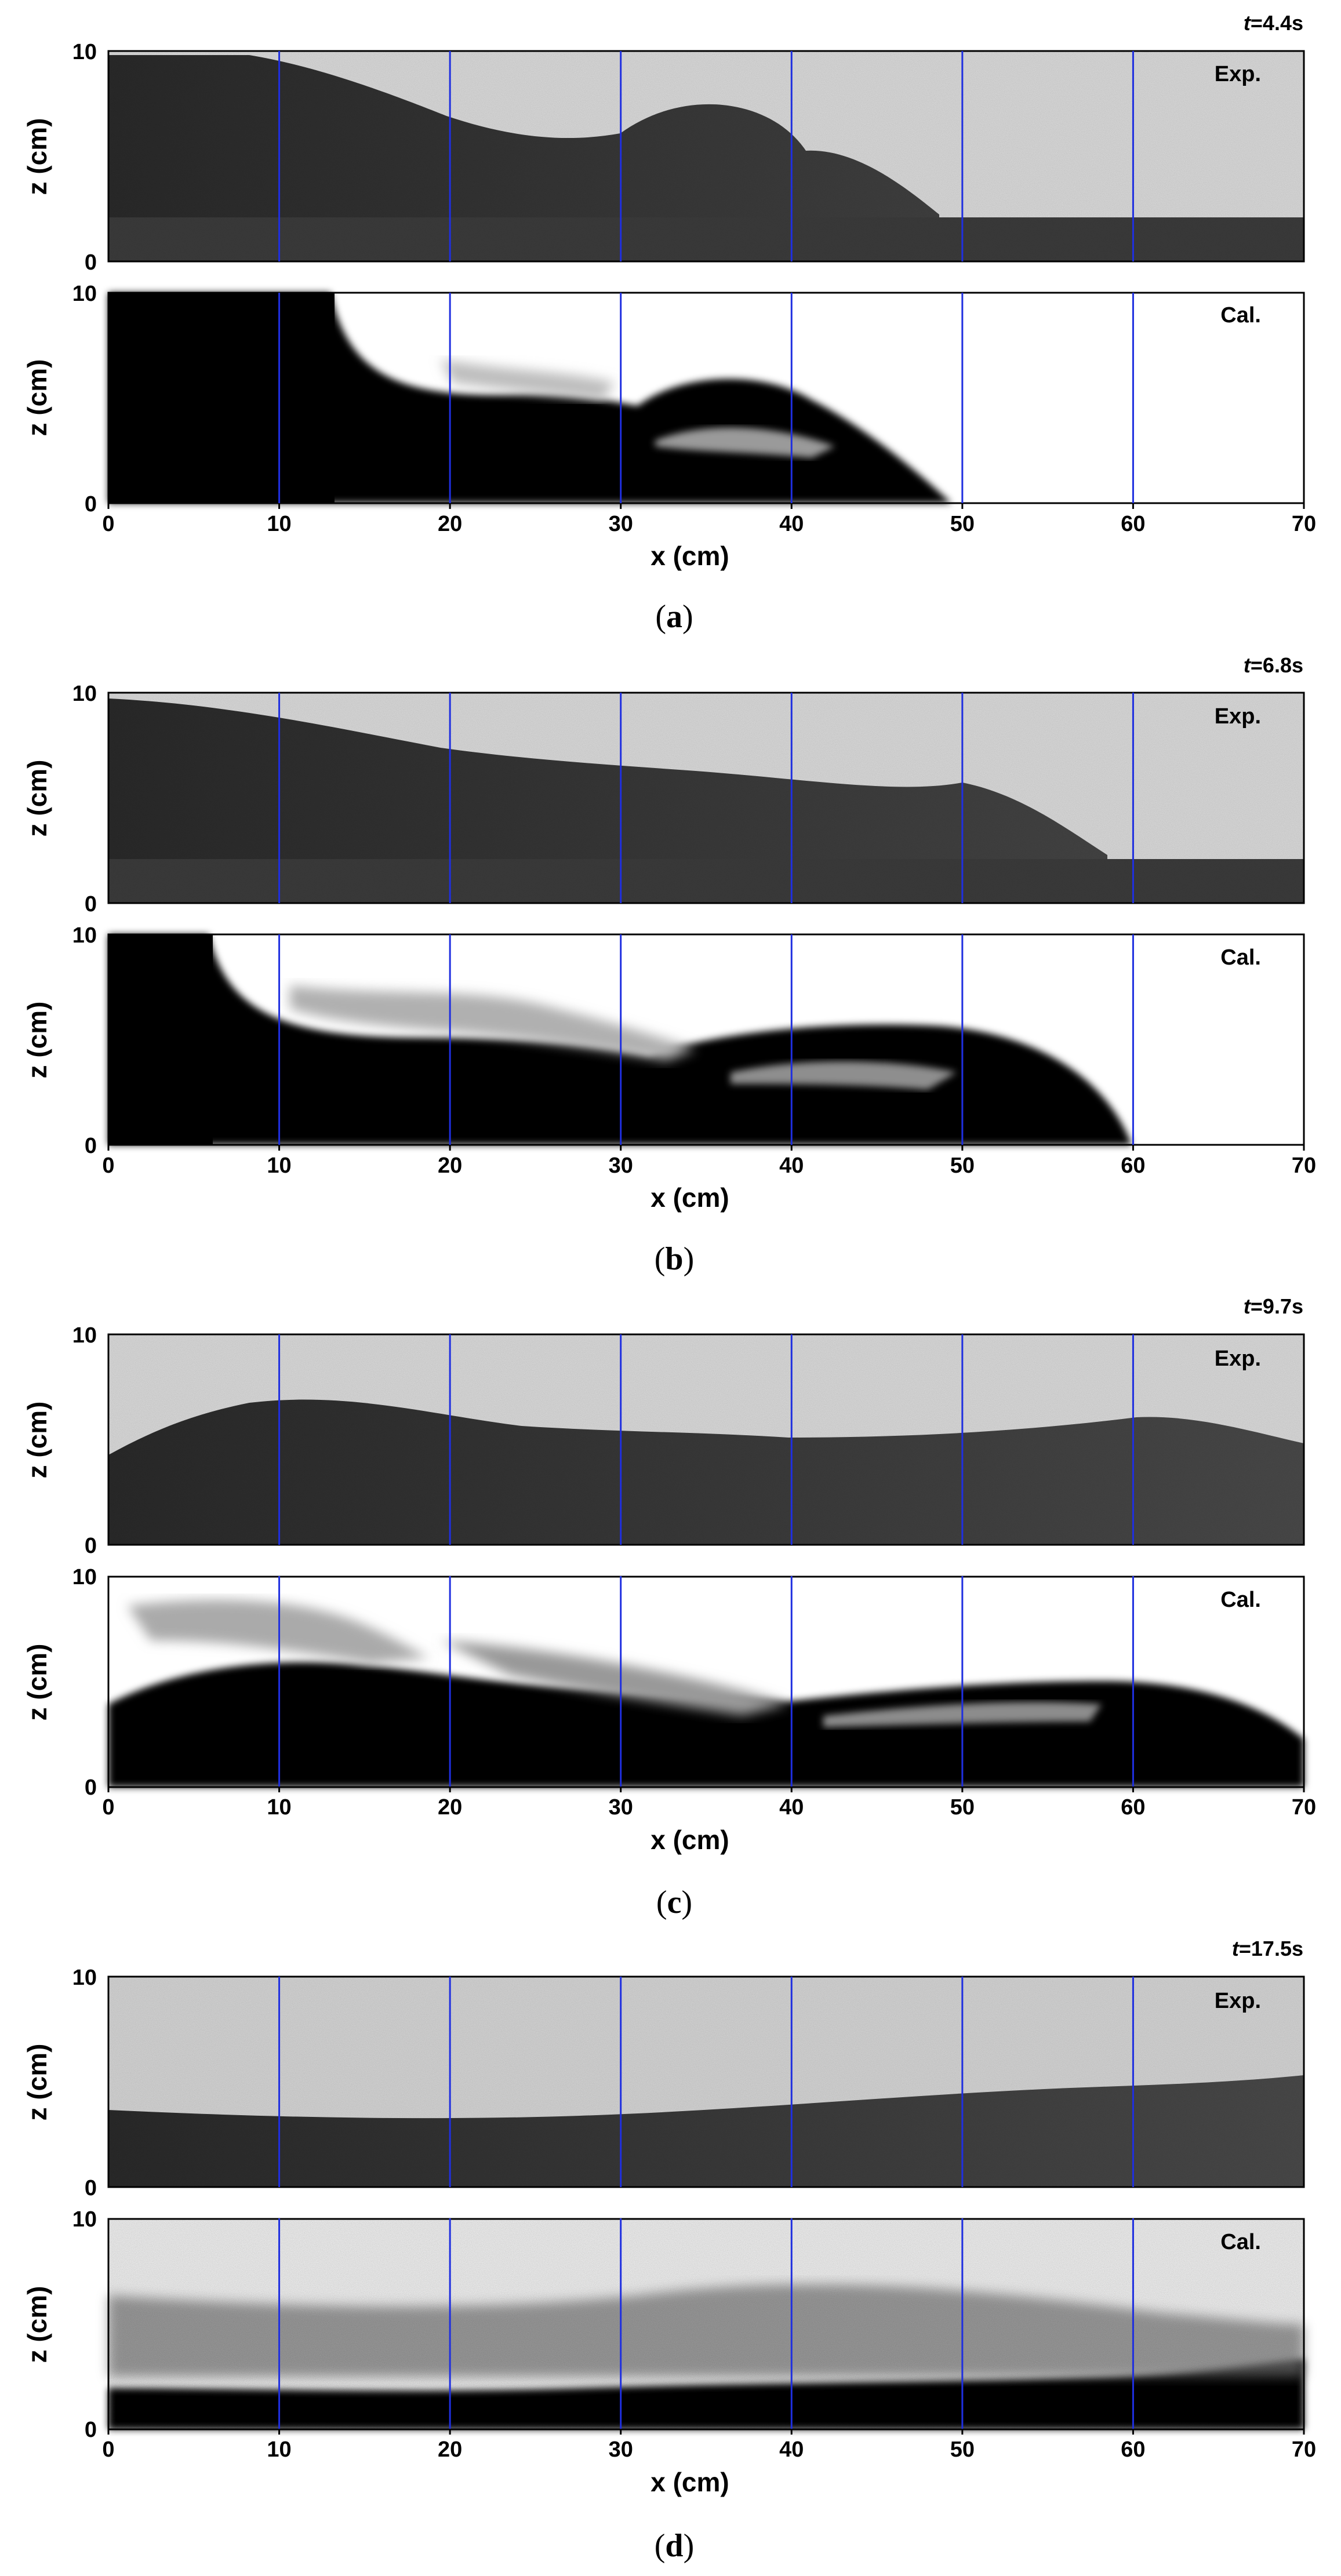 This screenshot has height=2576, width=1341. I want to click on time-label-value: =17.5s, so click(1271, 1948).